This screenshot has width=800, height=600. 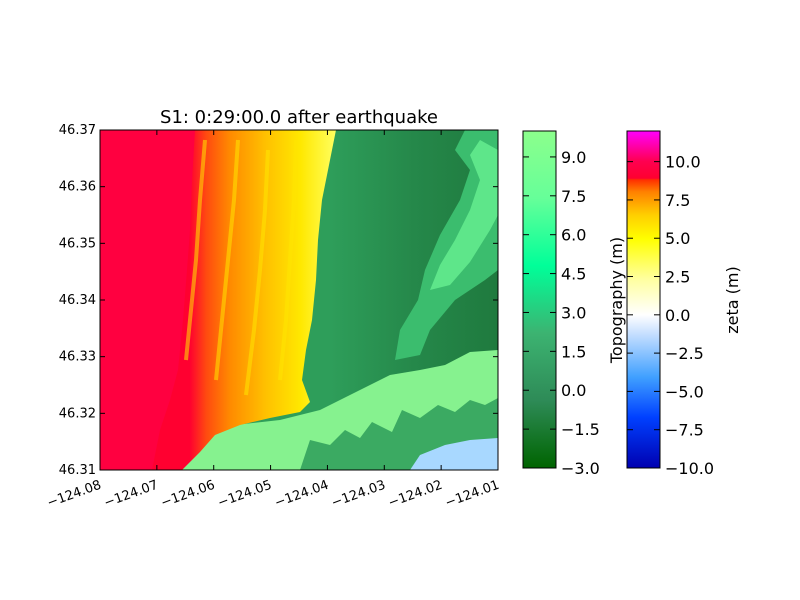 I want to click on x-tick-label: −124.08, so click(x=74, y=494).